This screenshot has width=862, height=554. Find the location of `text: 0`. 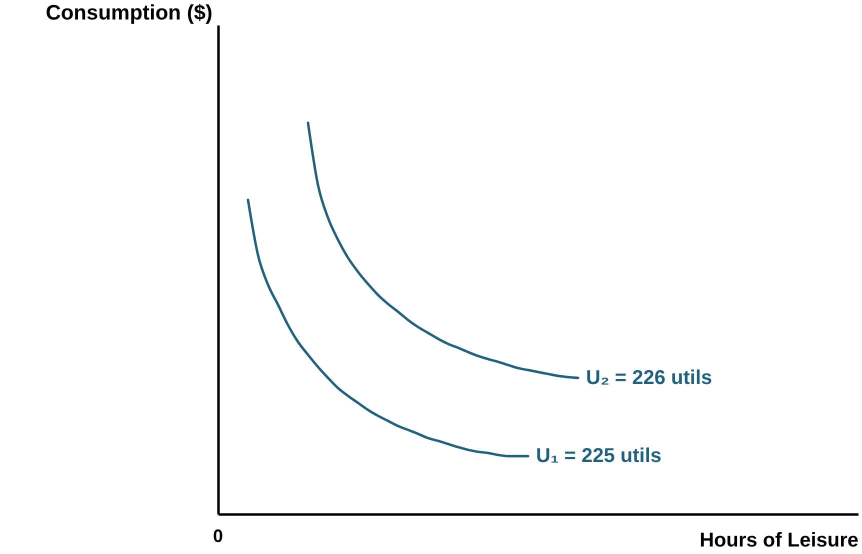

text: 0 is located at coordinates (218, 536).